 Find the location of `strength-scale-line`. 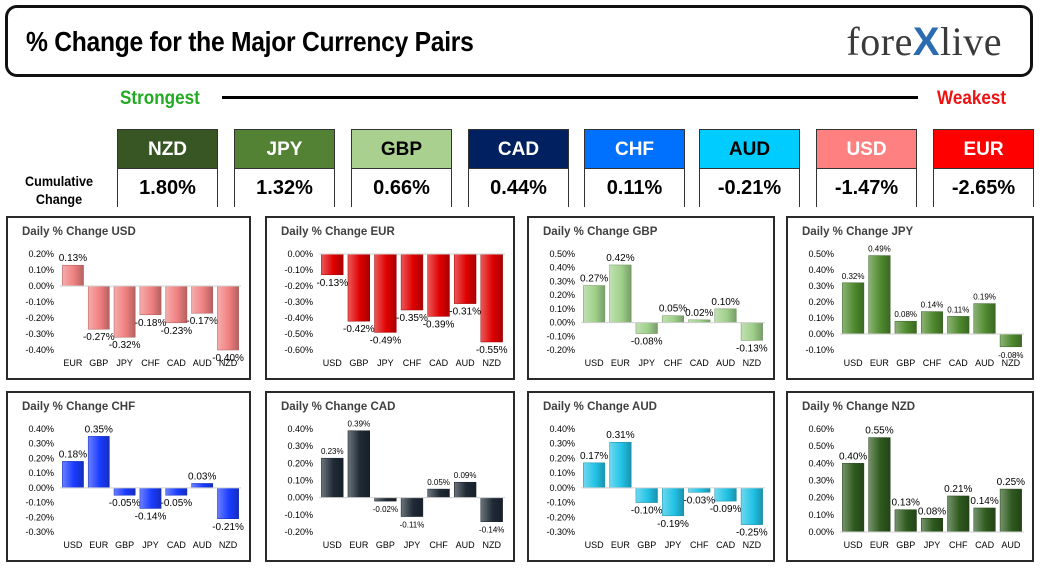

strength-scale-line is located at coordinates (570, 97).